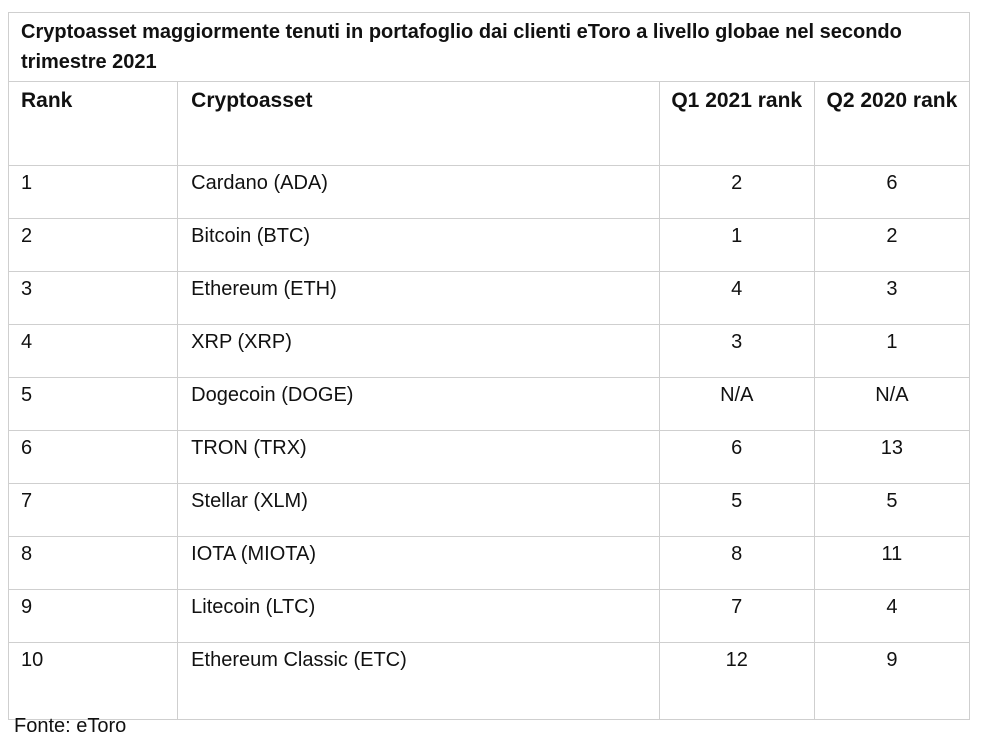 The image size is (990, 742). I want to click on cell-q2-2020-rank: 6, so click(892, 192).